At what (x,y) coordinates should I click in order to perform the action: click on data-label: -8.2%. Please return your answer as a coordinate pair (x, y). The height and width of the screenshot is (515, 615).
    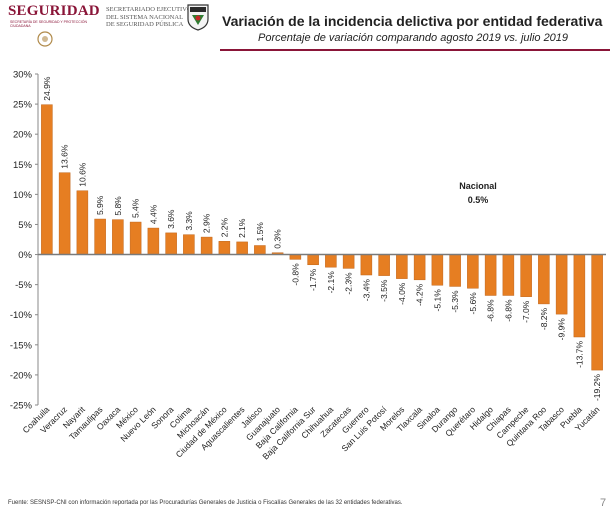
    Looking at the image, I should click on (544, 318).